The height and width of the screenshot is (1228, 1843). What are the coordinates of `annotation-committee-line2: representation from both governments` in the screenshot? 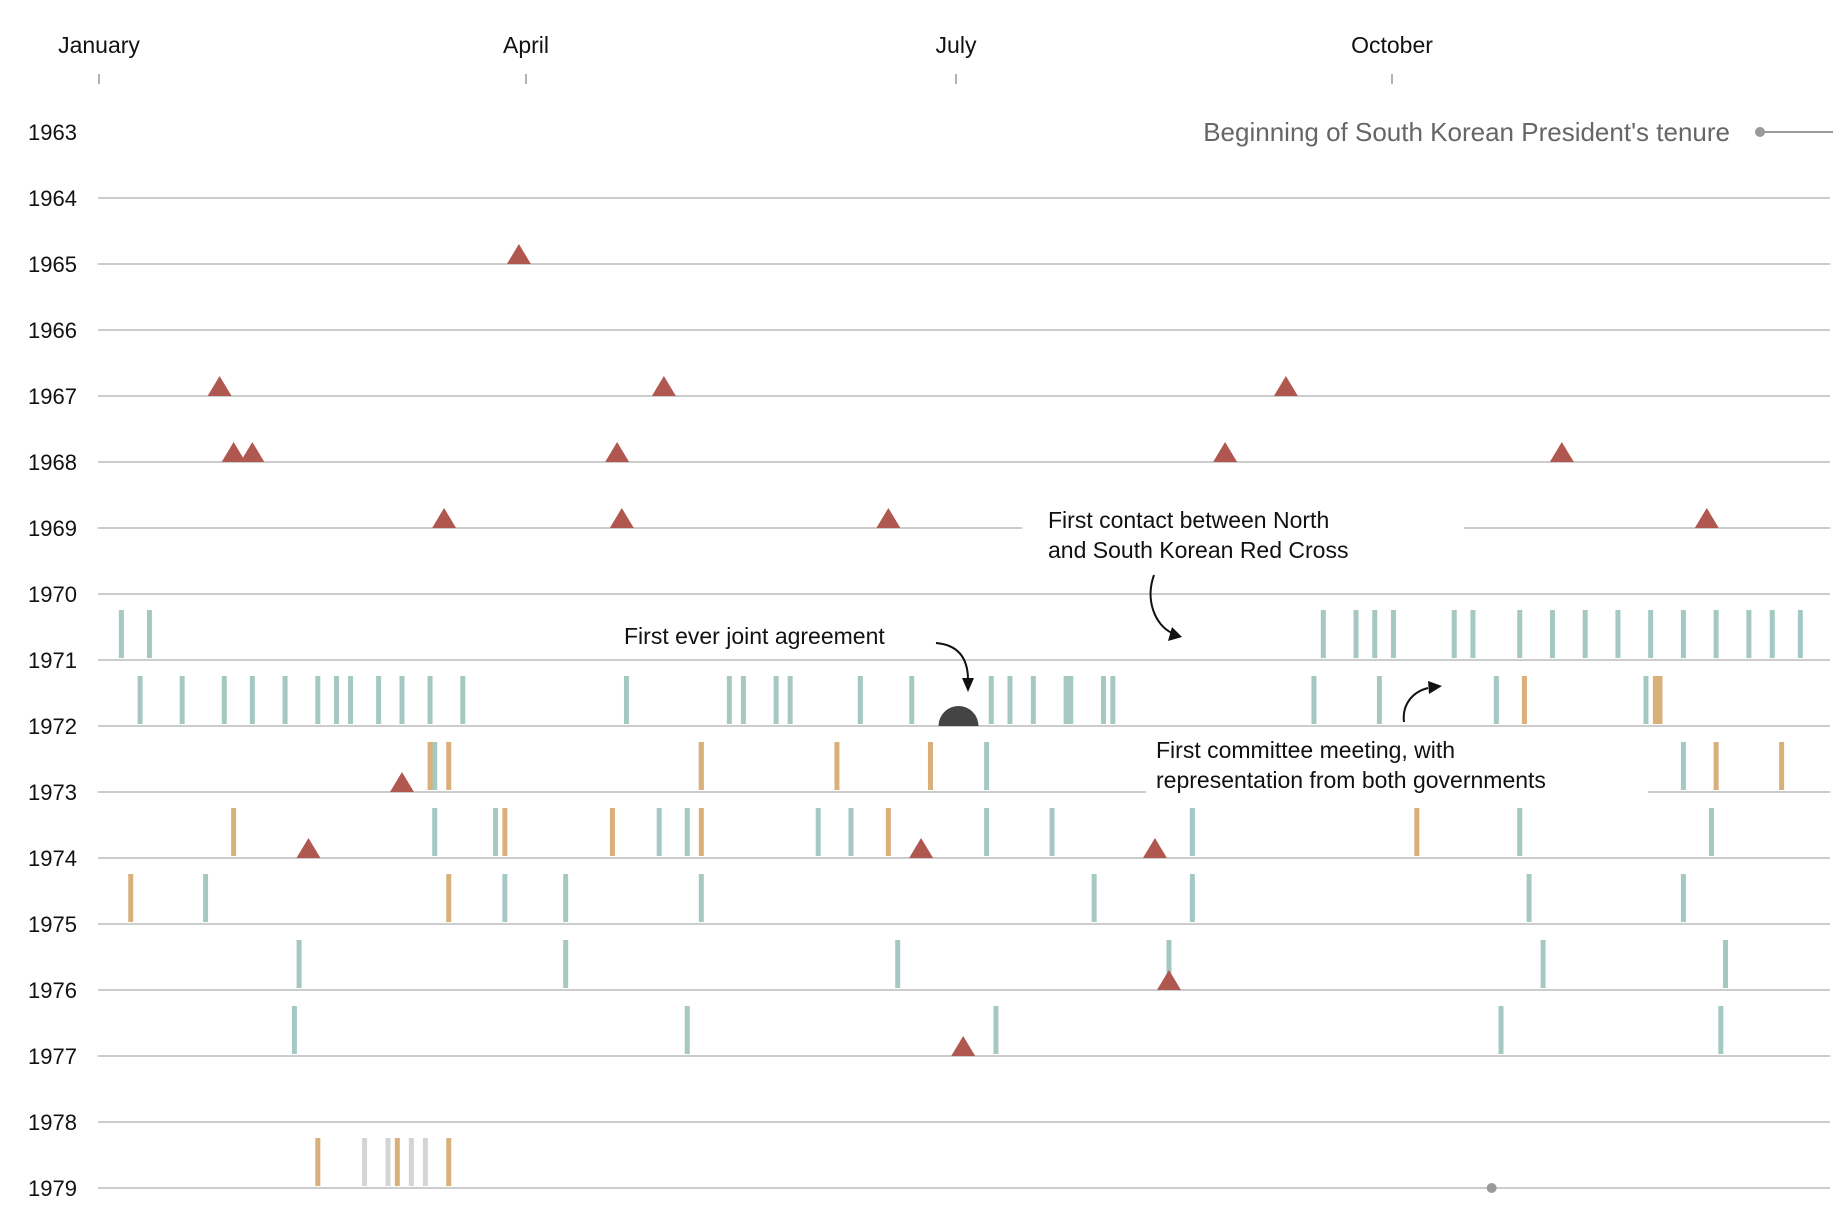 It's located at (1351, 780).